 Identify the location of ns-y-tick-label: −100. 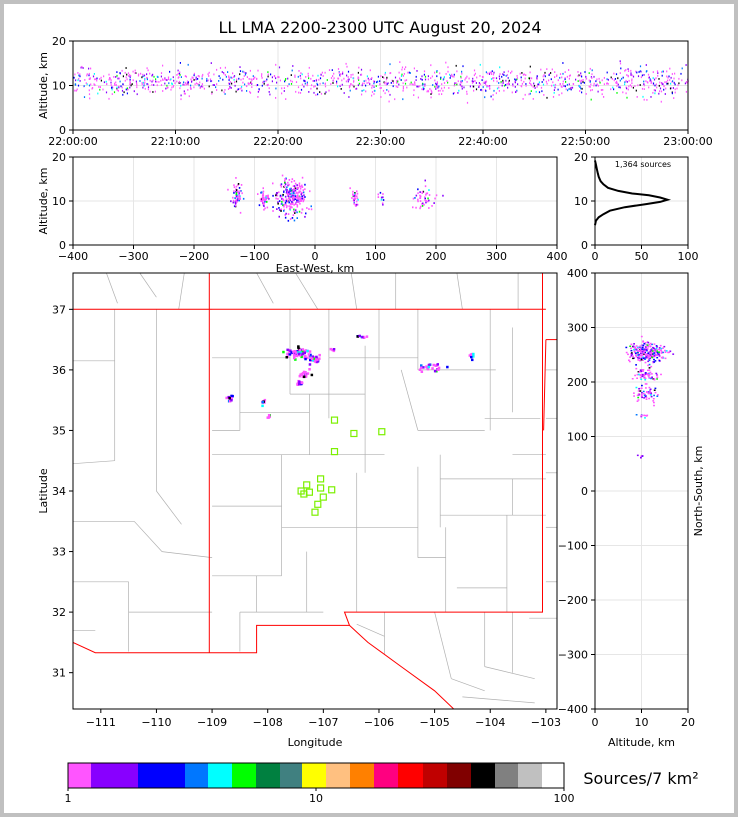
(573, 546).